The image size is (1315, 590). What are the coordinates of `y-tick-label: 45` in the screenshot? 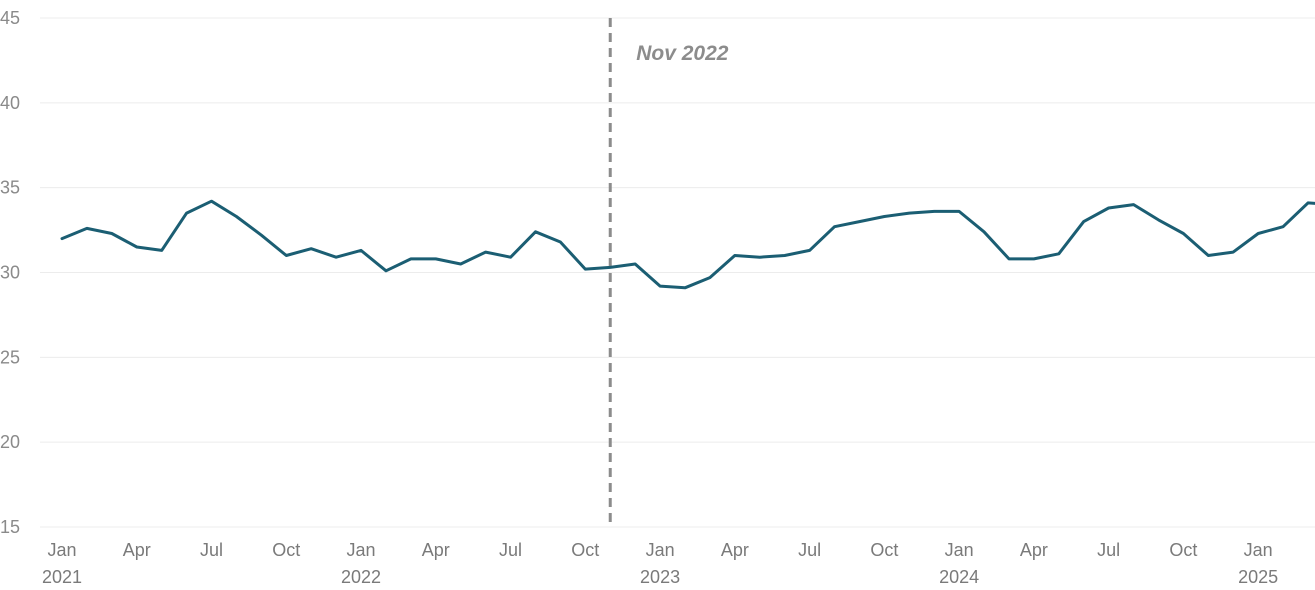 It's located at (10, 18).